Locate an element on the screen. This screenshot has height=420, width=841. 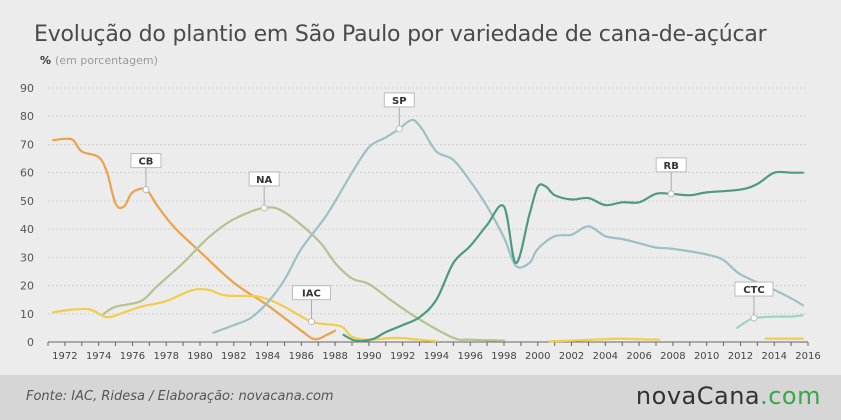
x-tick-label: 1994 is located at coordinates (436, 356).